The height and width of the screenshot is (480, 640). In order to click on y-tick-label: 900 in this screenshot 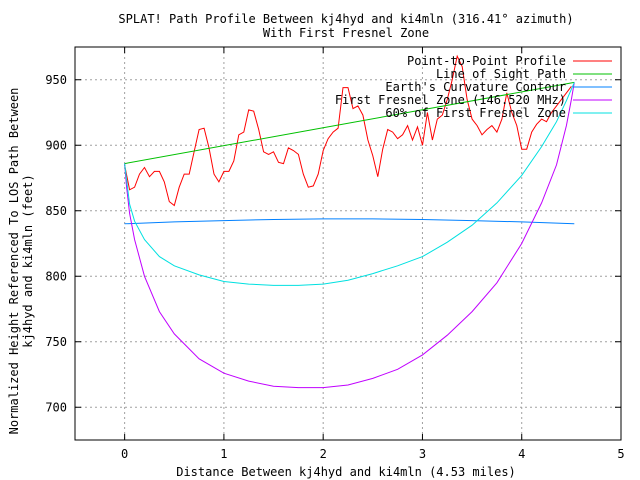, I will do `click(56, 145)`.